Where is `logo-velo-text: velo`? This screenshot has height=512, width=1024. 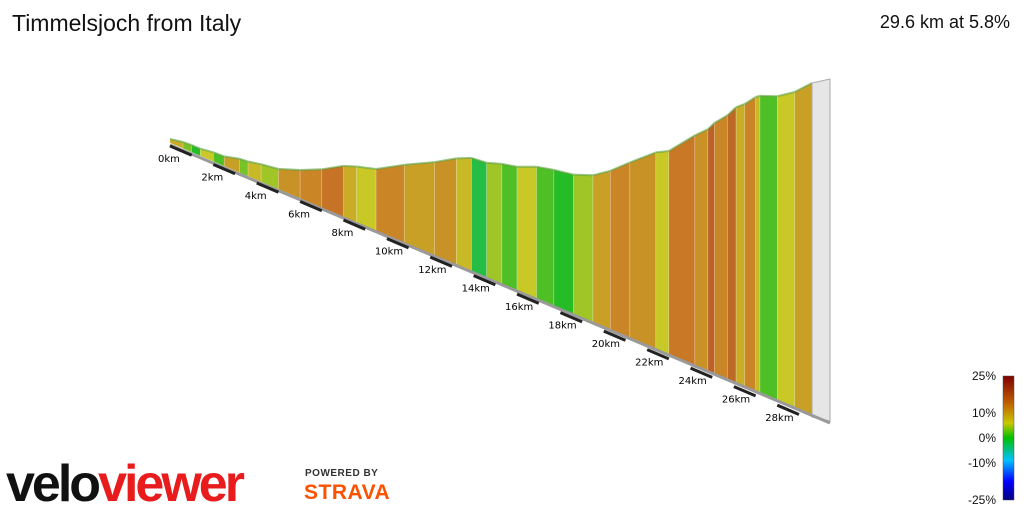
logo-velo-text: velo is located at coordinates (52, 482).